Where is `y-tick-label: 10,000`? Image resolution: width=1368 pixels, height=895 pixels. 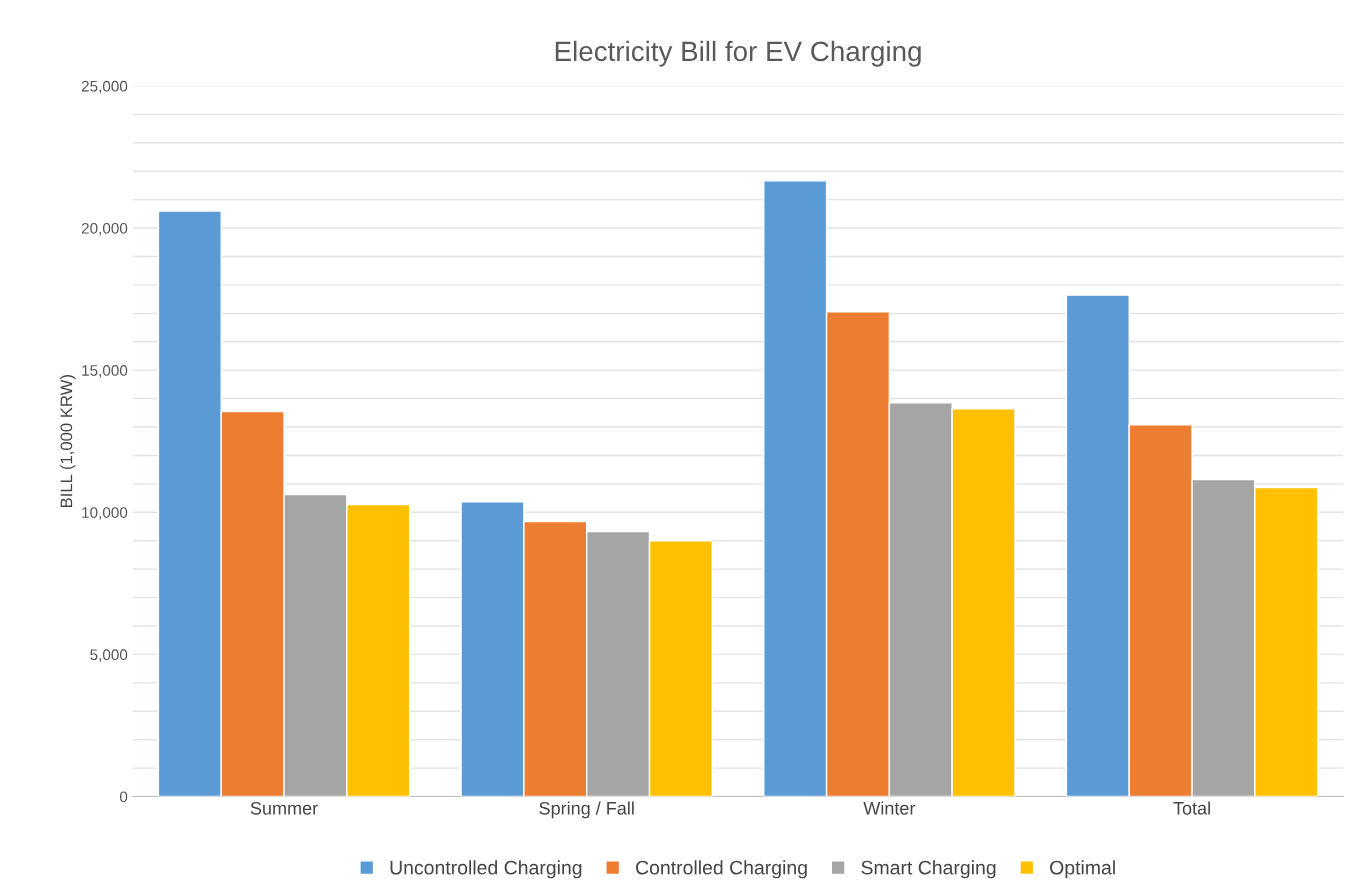
y-tick-label: 10,000 is located at coordinates (105, 513).